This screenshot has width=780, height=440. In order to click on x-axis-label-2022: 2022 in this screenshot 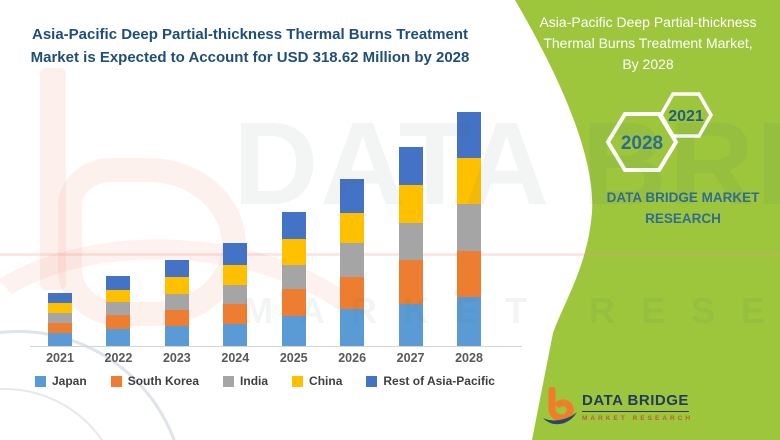, I will do `click(118, 358)`.